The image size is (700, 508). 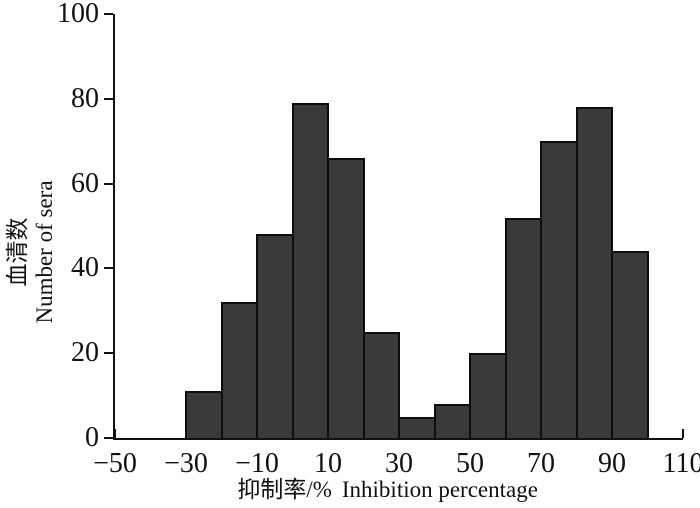 What do you see at coordinates (92, 437) in the screenshot?
I see `y-axis-tick-label: 0` at bounding box center [92, 437].